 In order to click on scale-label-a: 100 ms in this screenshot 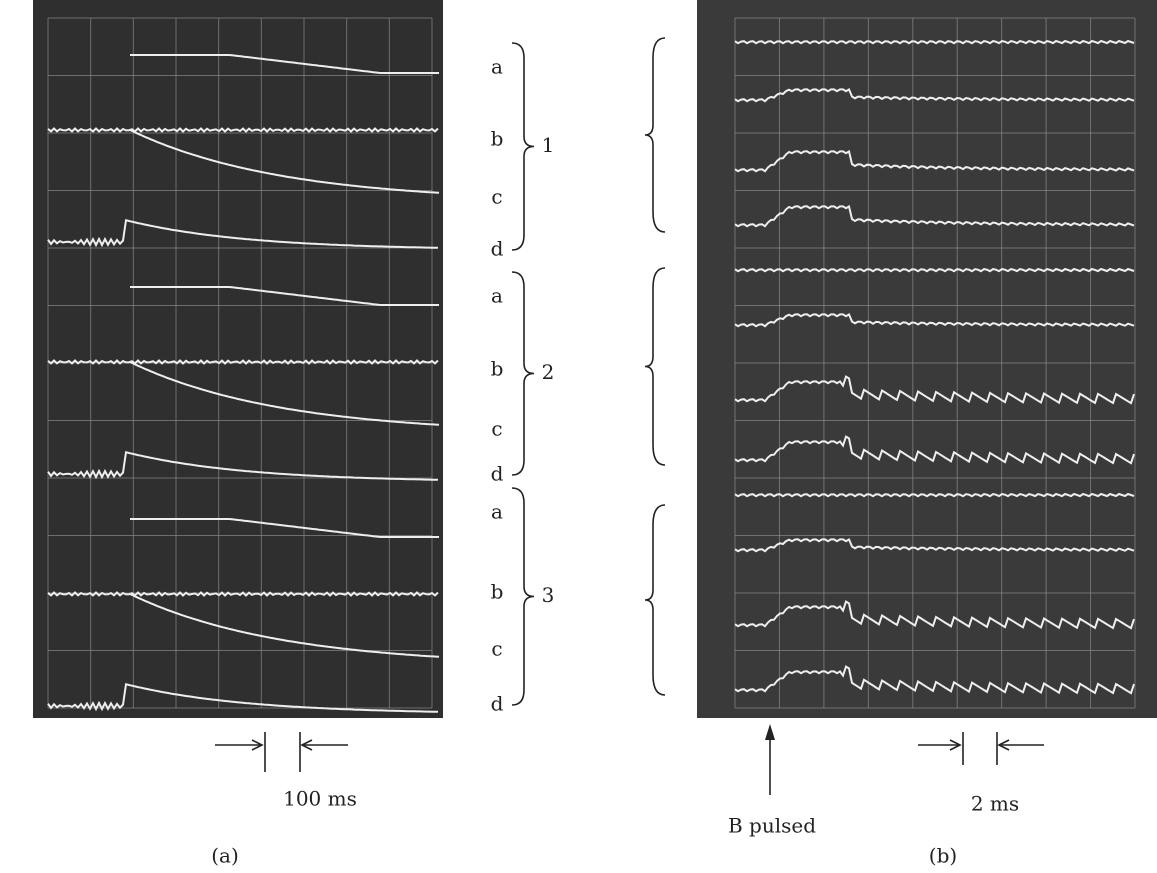, I will do `click(320, 799)`.